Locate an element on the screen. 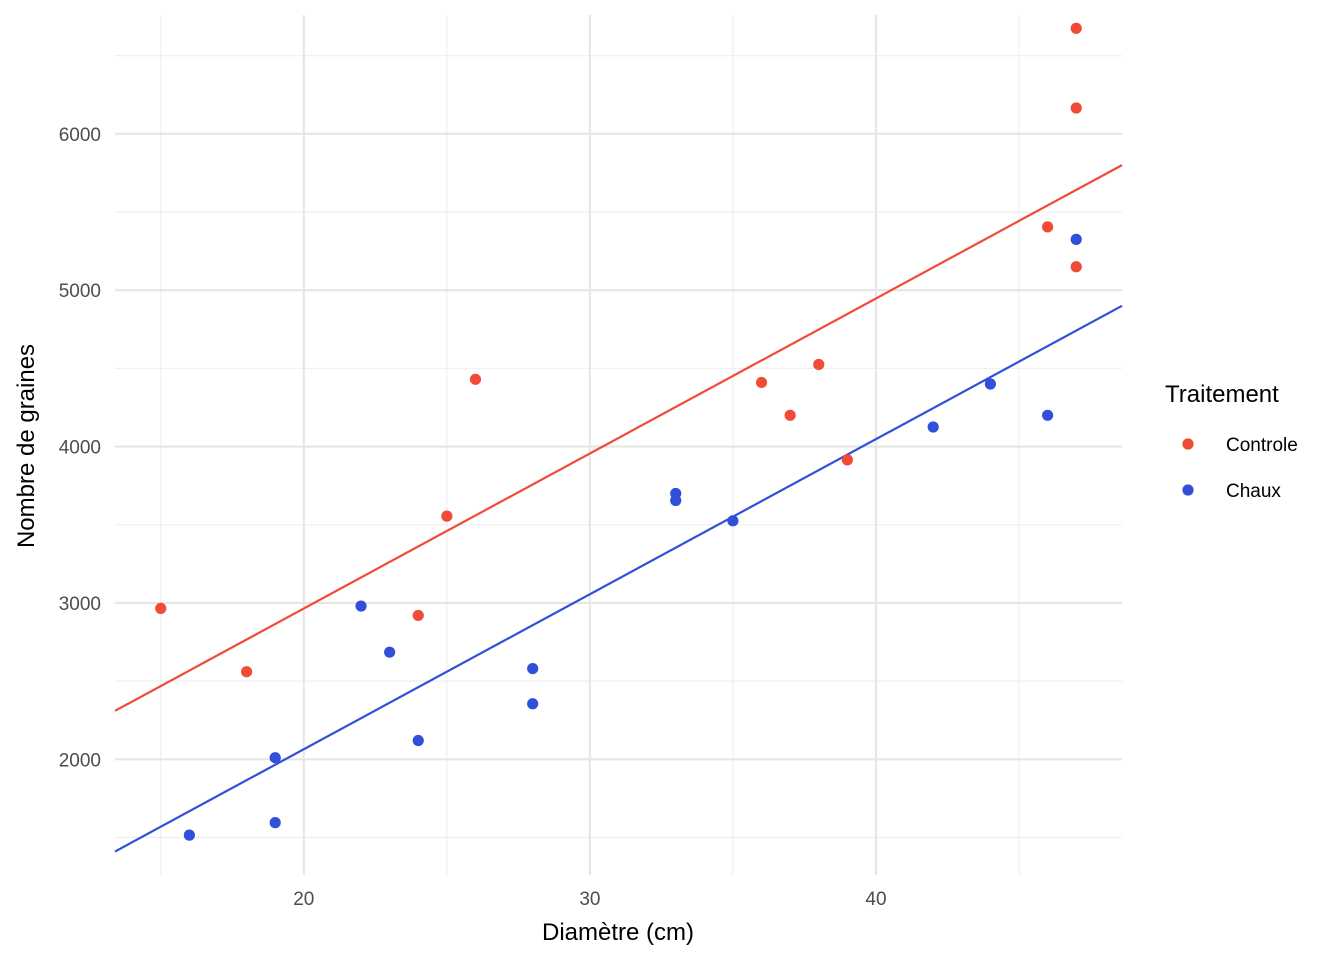  legend: Traitement Controle Chaux is located at coordinates (1231, 441).